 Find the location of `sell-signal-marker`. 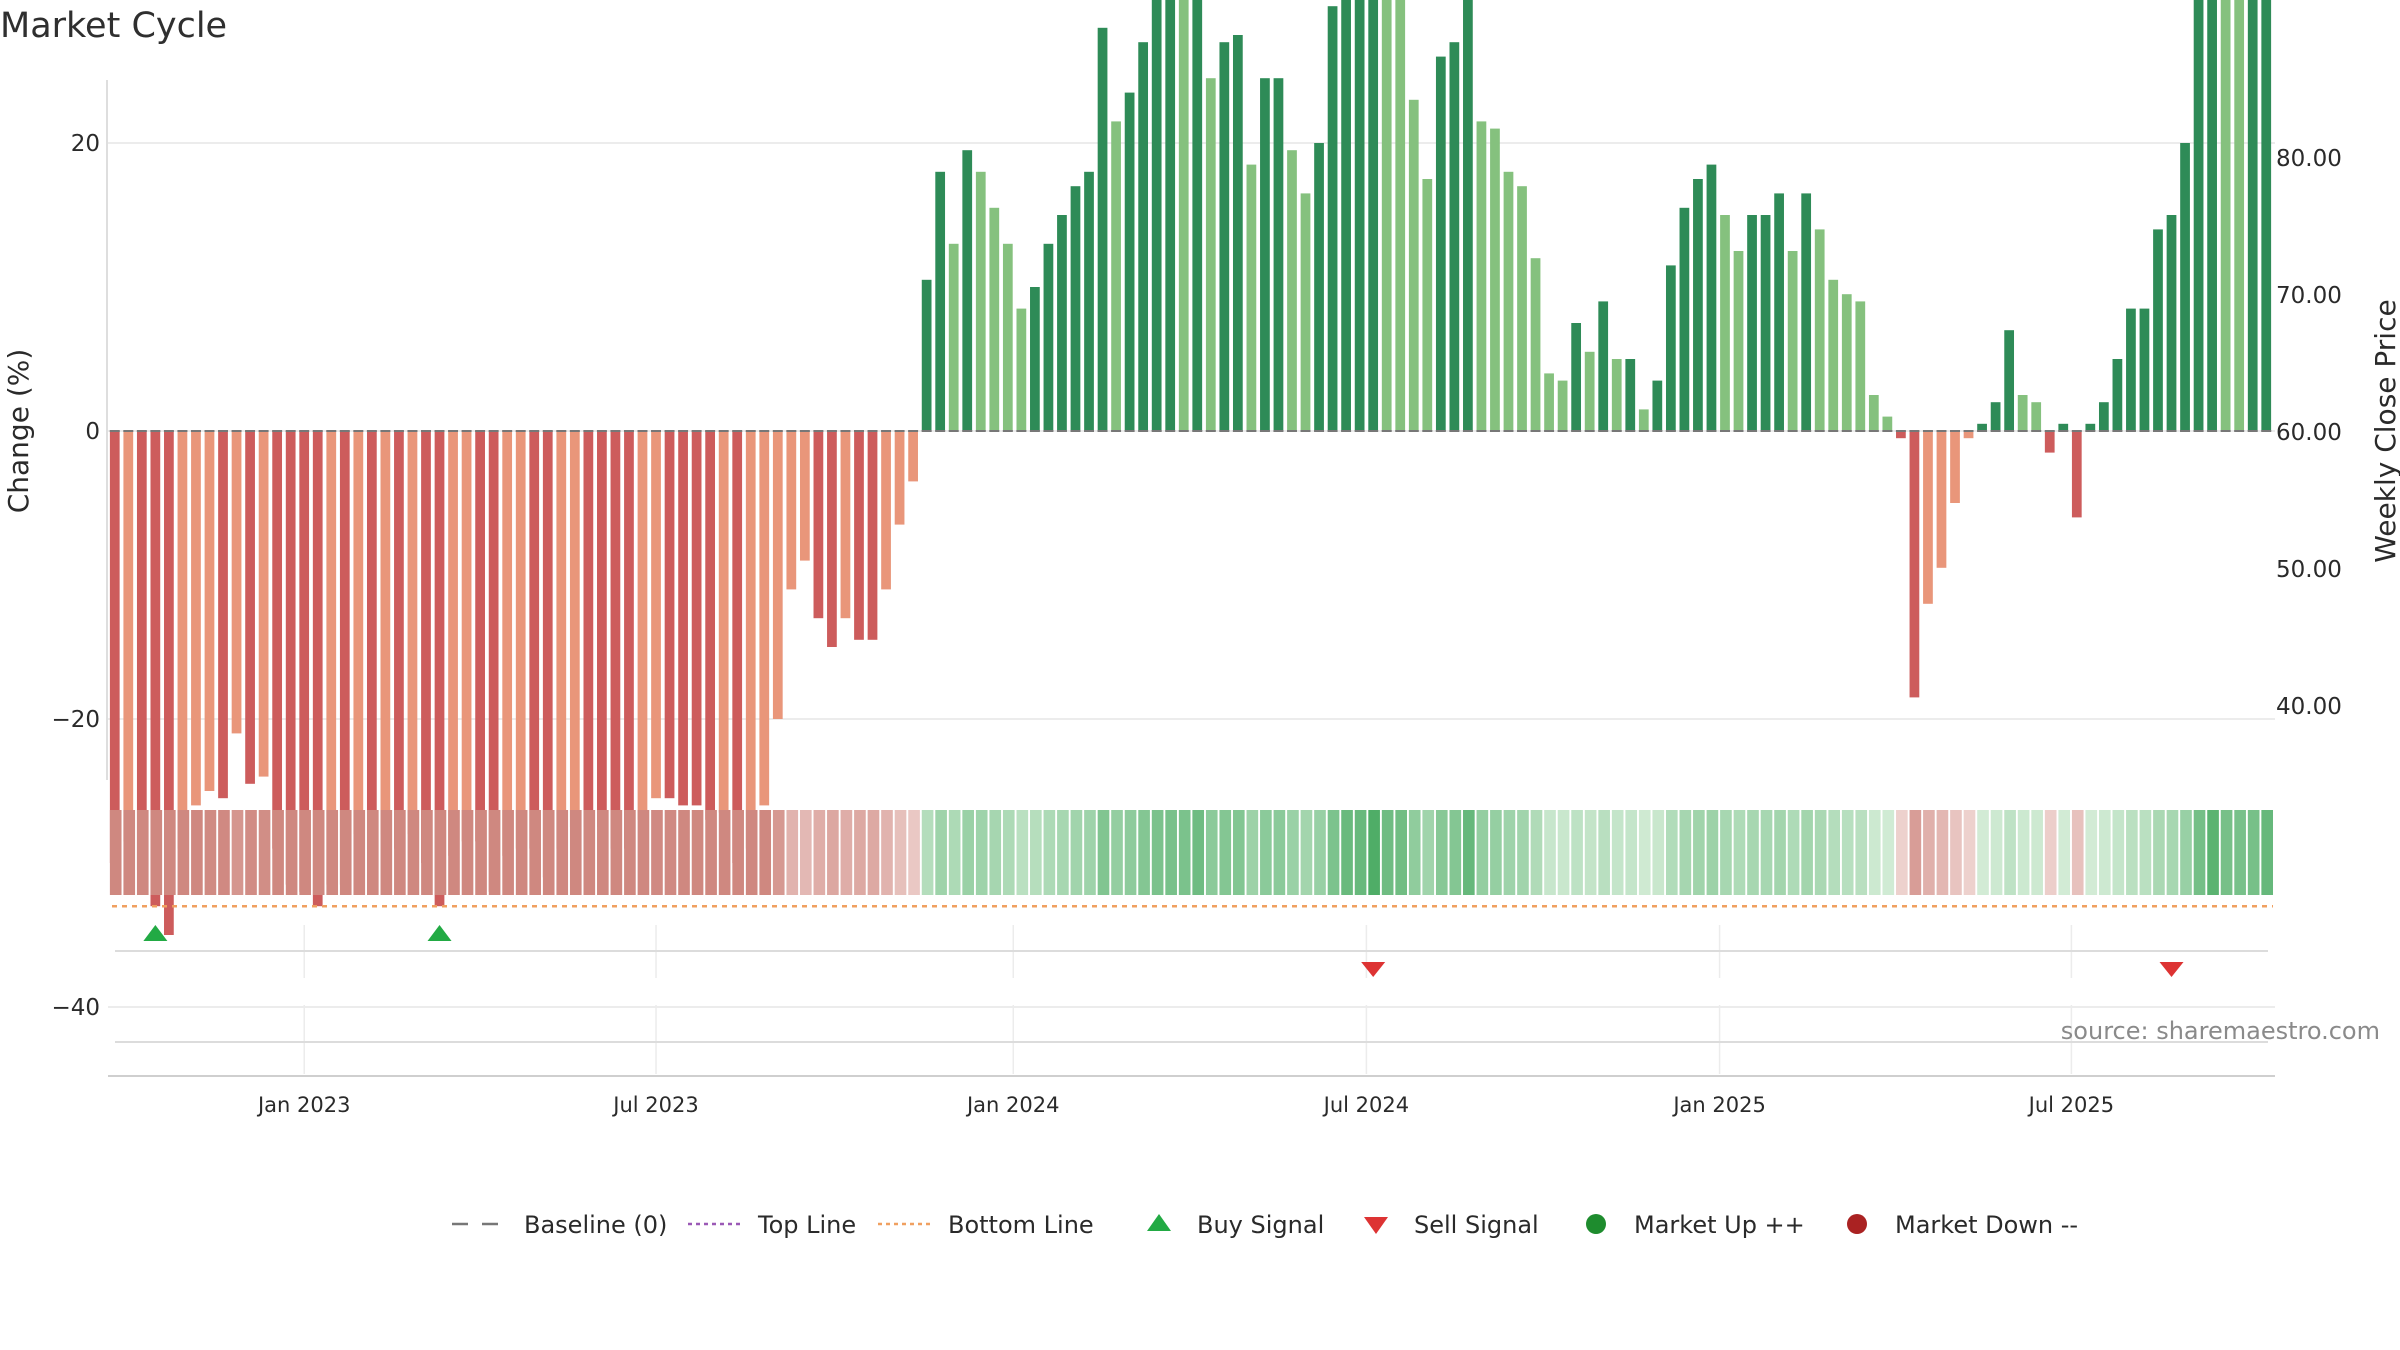

sell-signal-marker is located at coordinates (1373, 969).